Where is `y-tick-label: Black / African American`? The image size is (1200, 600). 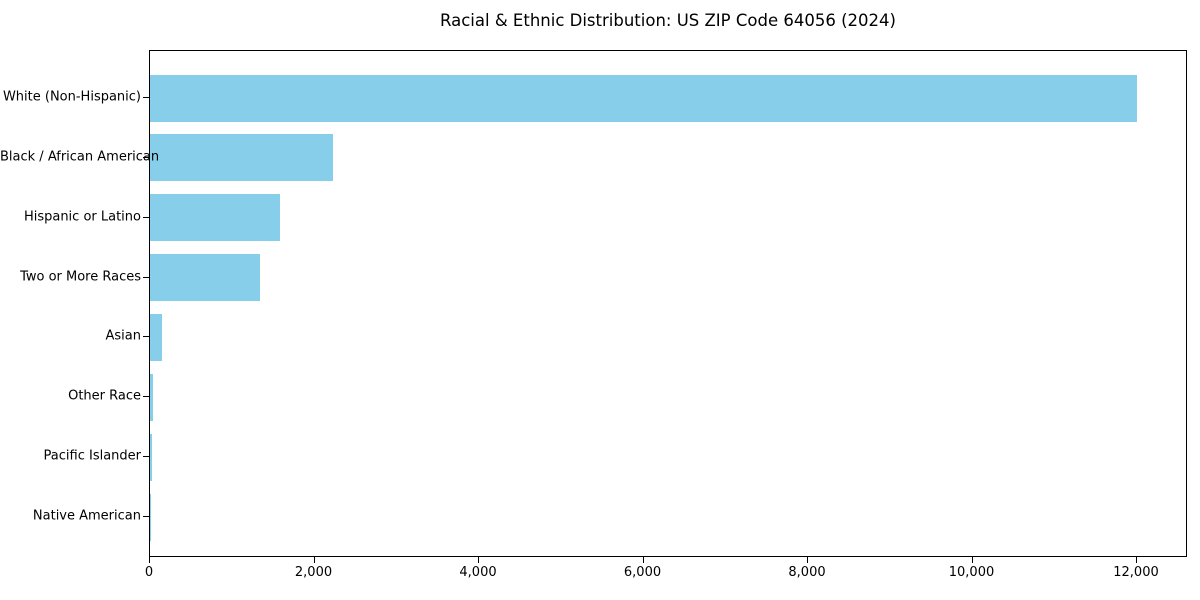
y-tick-label: Black / African American is located at coordinates (80, 157).